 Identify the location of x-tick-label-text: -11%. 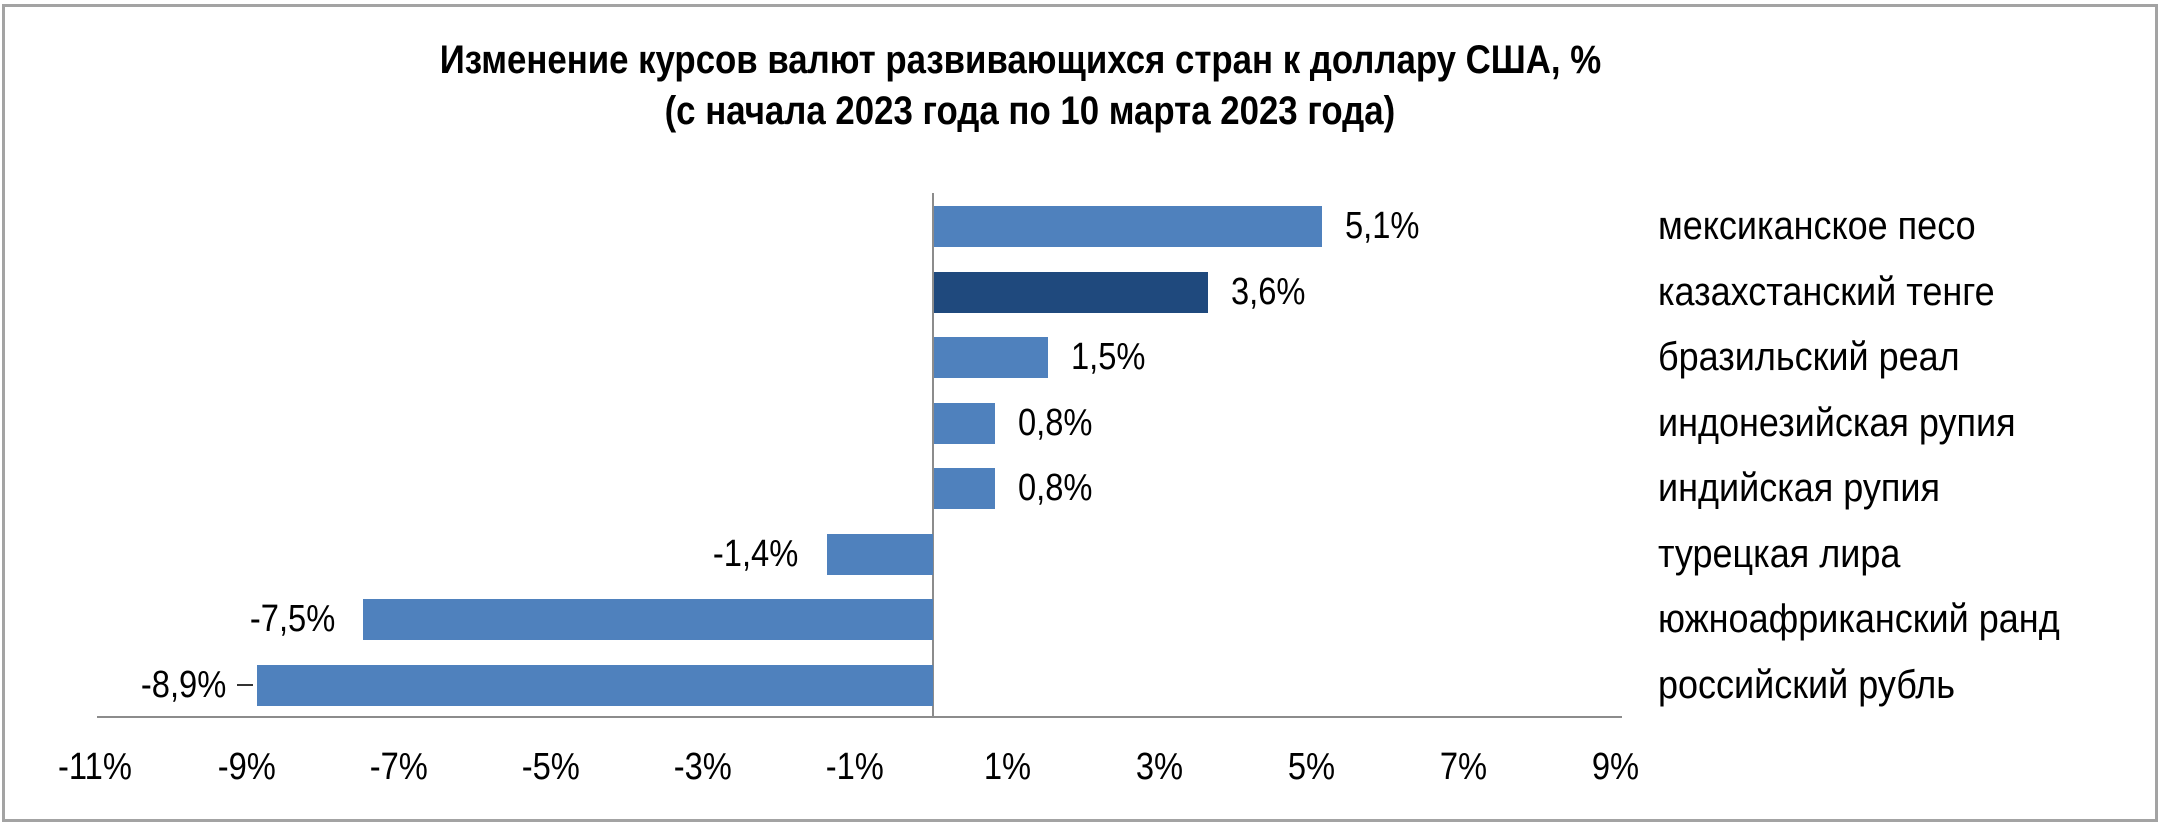
(95, 767).